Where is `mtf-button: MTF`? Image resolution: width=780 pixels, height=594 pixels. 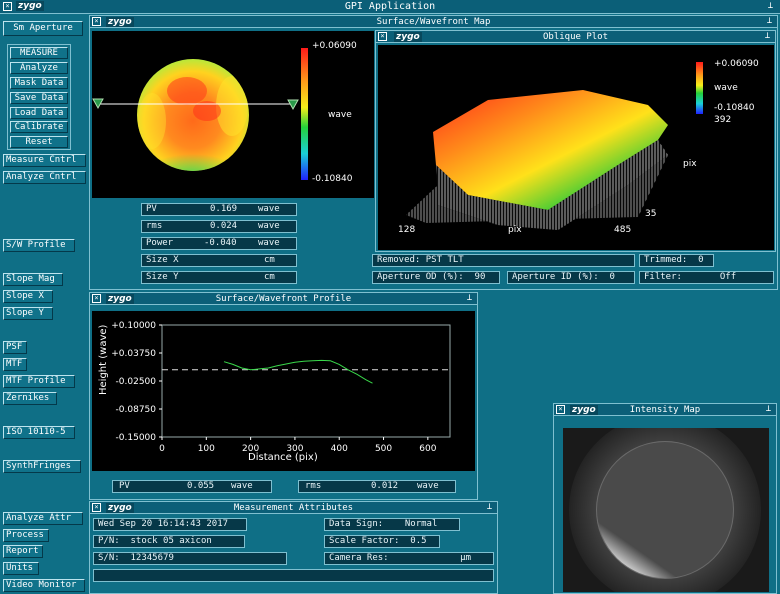 mtf-button: MTF is located at coordinates (15, 364).